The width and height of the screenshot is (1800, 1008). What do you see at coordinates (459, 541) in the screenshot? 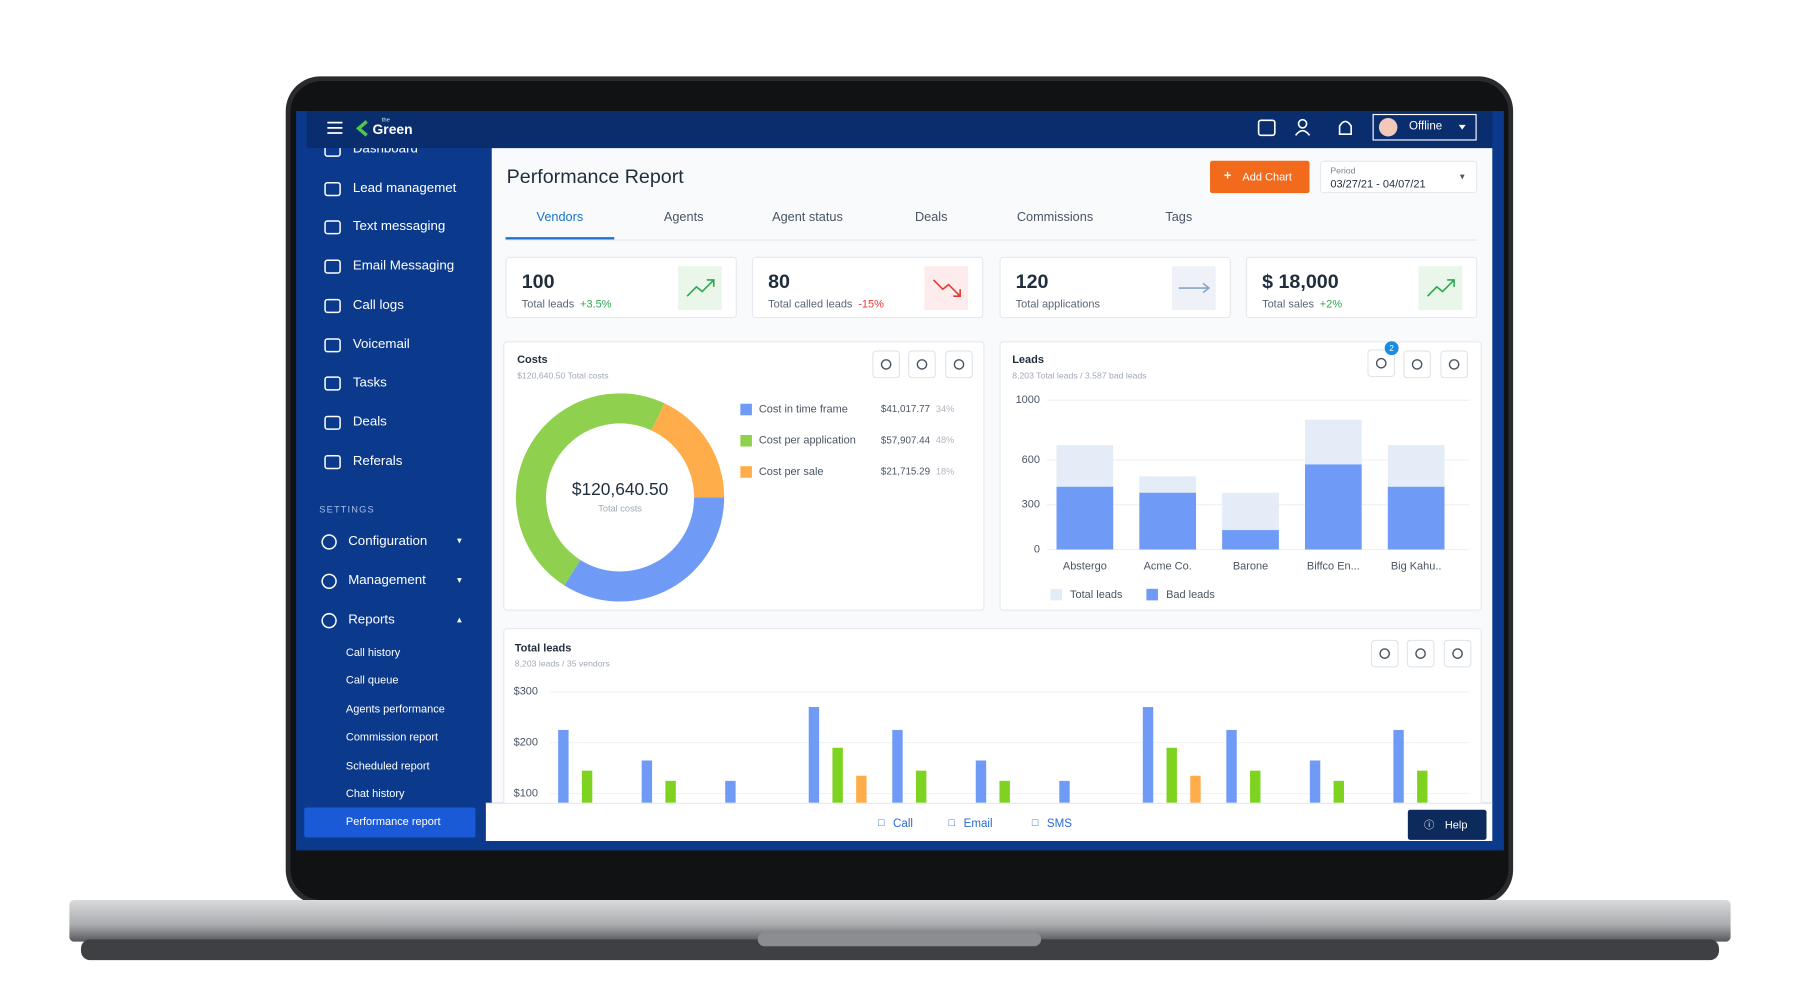
I see `caret: ▾` at bounding box center [459, 541].